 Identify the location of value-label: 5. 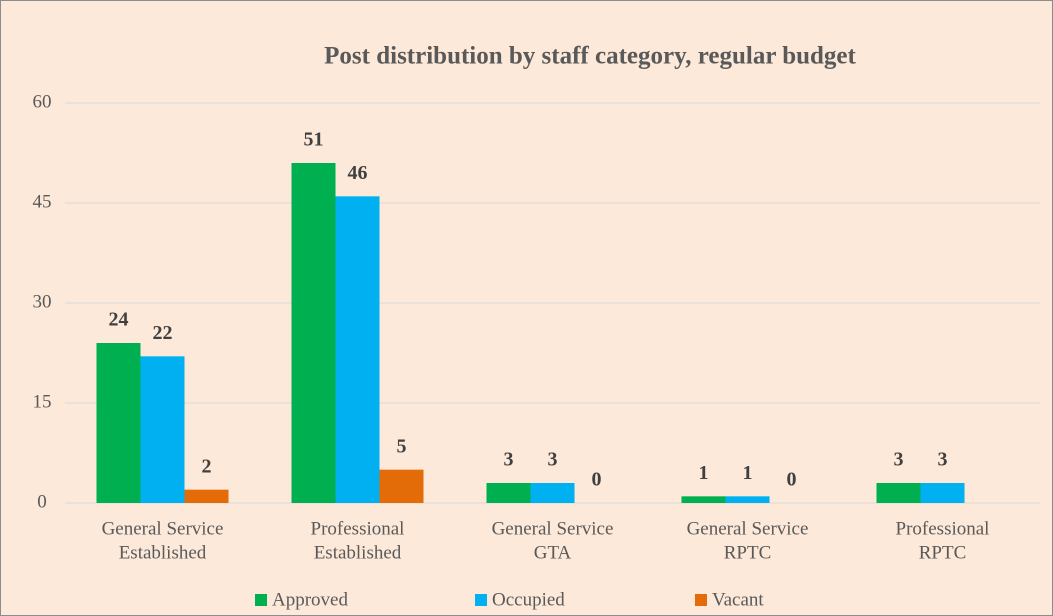
(402, 446).